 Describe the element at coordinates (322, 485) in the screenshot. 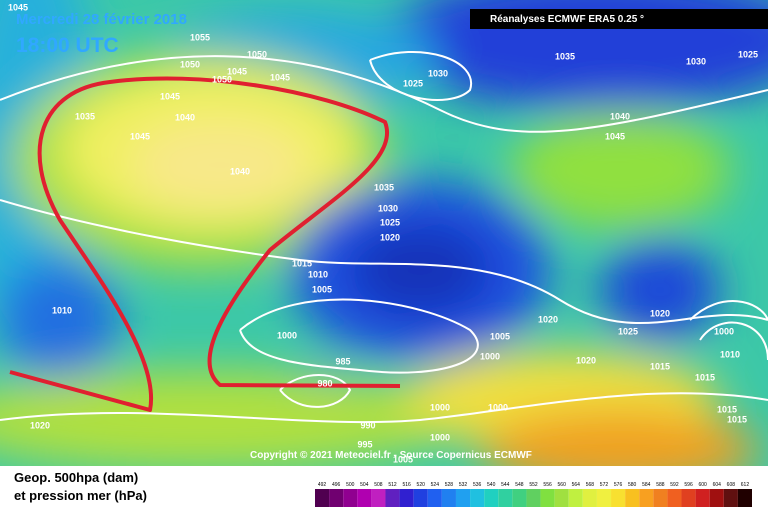

I see `scale-label: 492` at that location.